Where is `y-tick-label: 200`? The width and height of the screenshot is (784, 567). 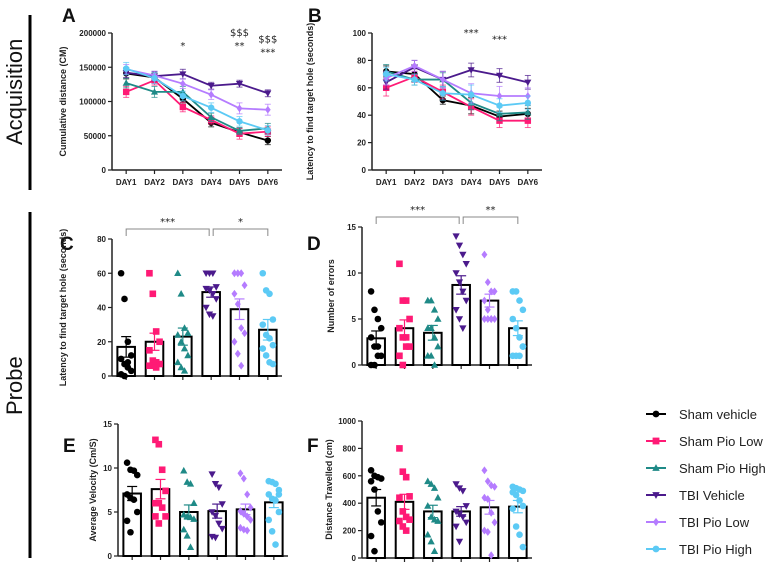
y-tick-label: 200 is located at coordinates (350, 531).